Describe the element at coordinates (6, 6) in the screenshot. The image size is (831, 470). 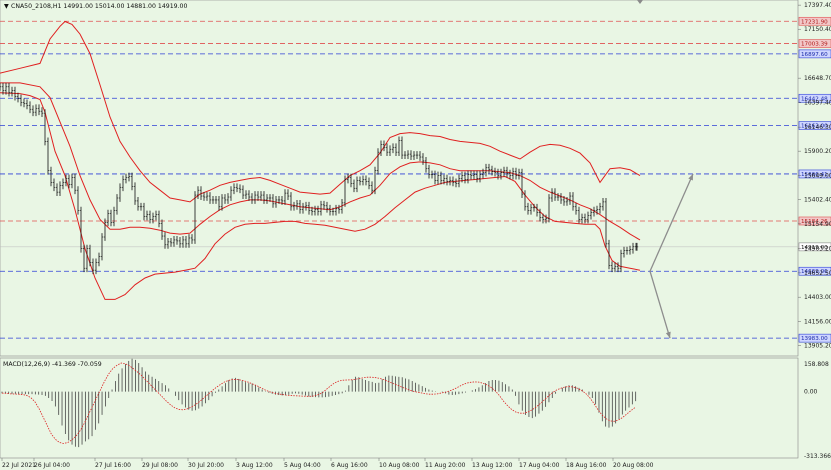
I see `chart-title-arrow-icon: ▼` at that location.